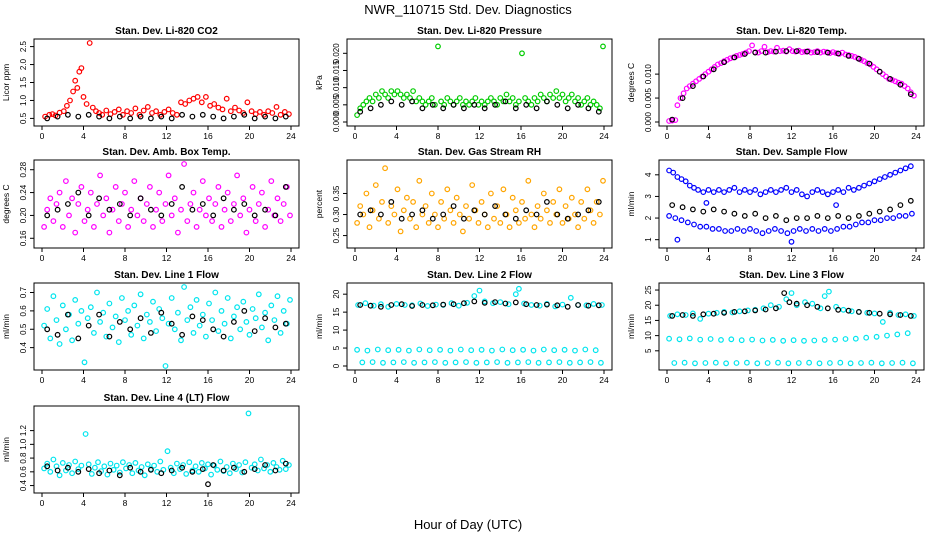 Image resolution: width=936 pixels, height=540 pixels. Describe the element at coordinates (6, 326) in the screenshot. I see `y-axis-label: ml/min` at that location.